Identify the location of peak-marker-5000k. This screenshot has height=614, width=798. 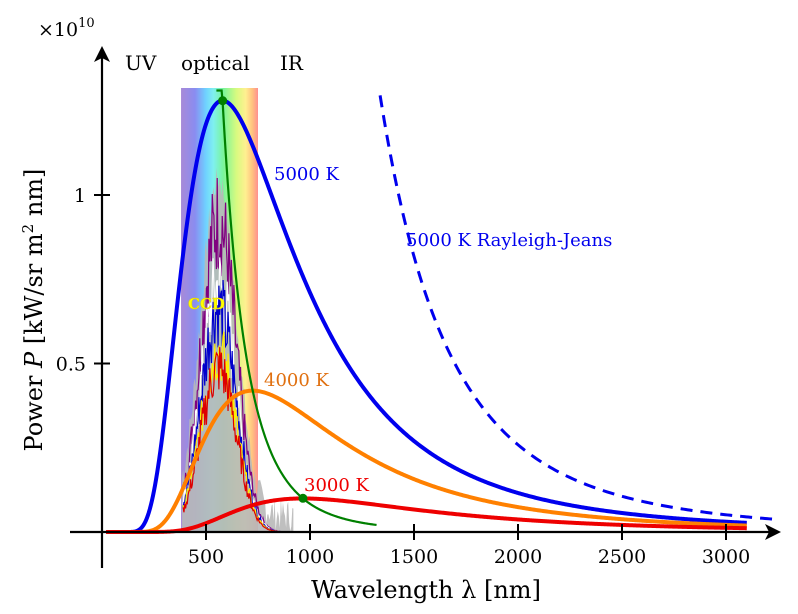
(223, 101).